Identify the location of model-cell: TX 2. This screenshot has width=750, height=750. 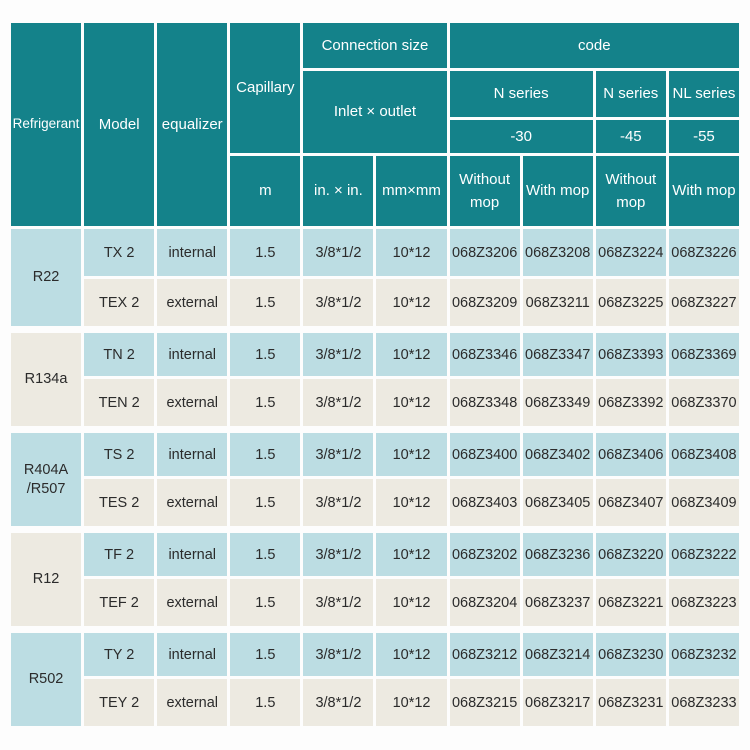
(119, 252).